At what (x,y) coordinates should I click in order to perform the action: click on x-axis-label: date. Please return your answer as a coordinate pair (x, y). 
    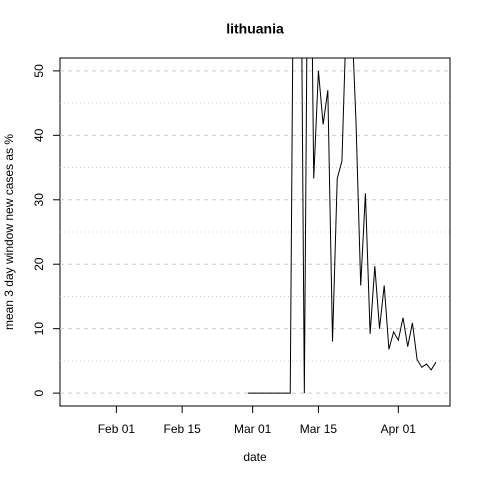
    Looking at the image, I should click on (255, 457).